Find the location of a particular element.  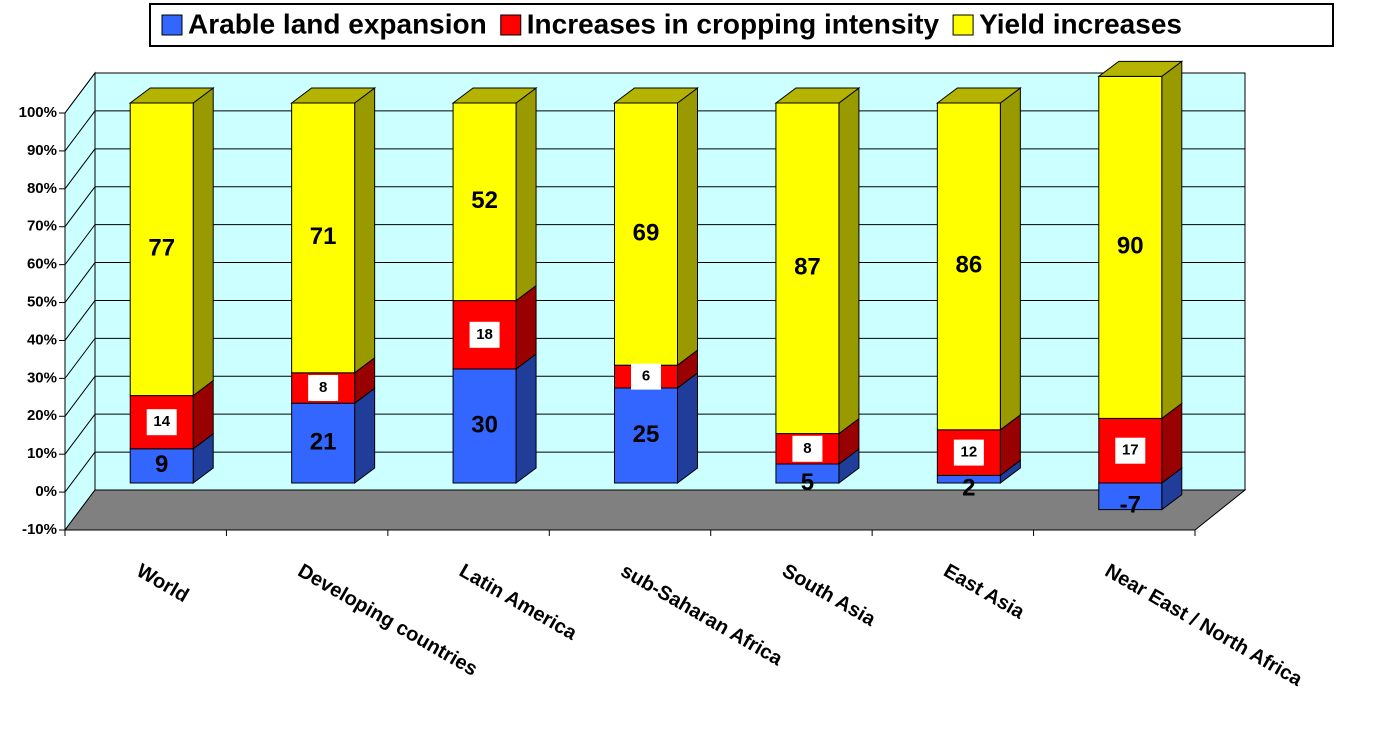

y-tick-label: -10% is located at coordinates (39, 529).